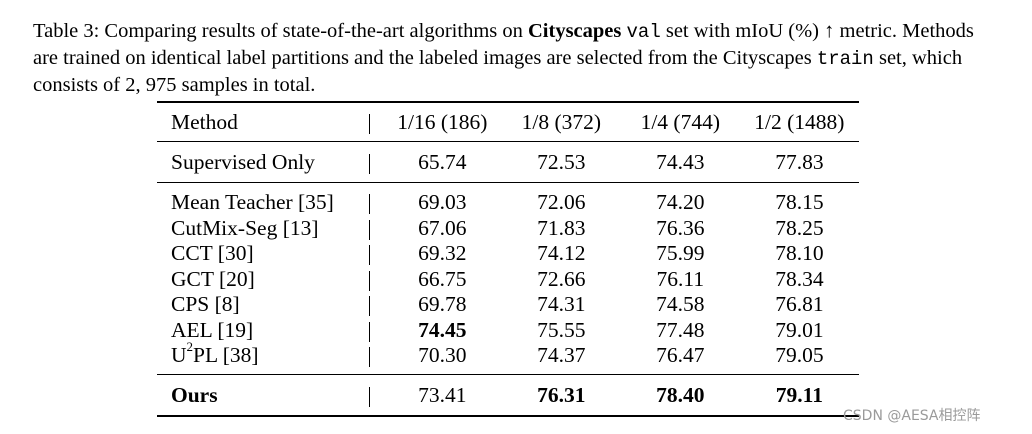 The height and width of the screenshot is (434, 1032). I want to click on cell-value-best: 79.11, so click(799, 395).